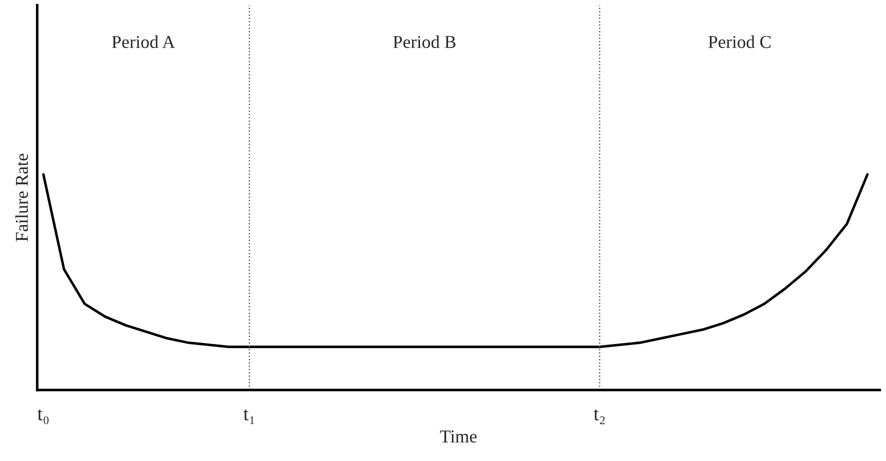  I want to click on x-axis-title: Time, so click(458, 436).